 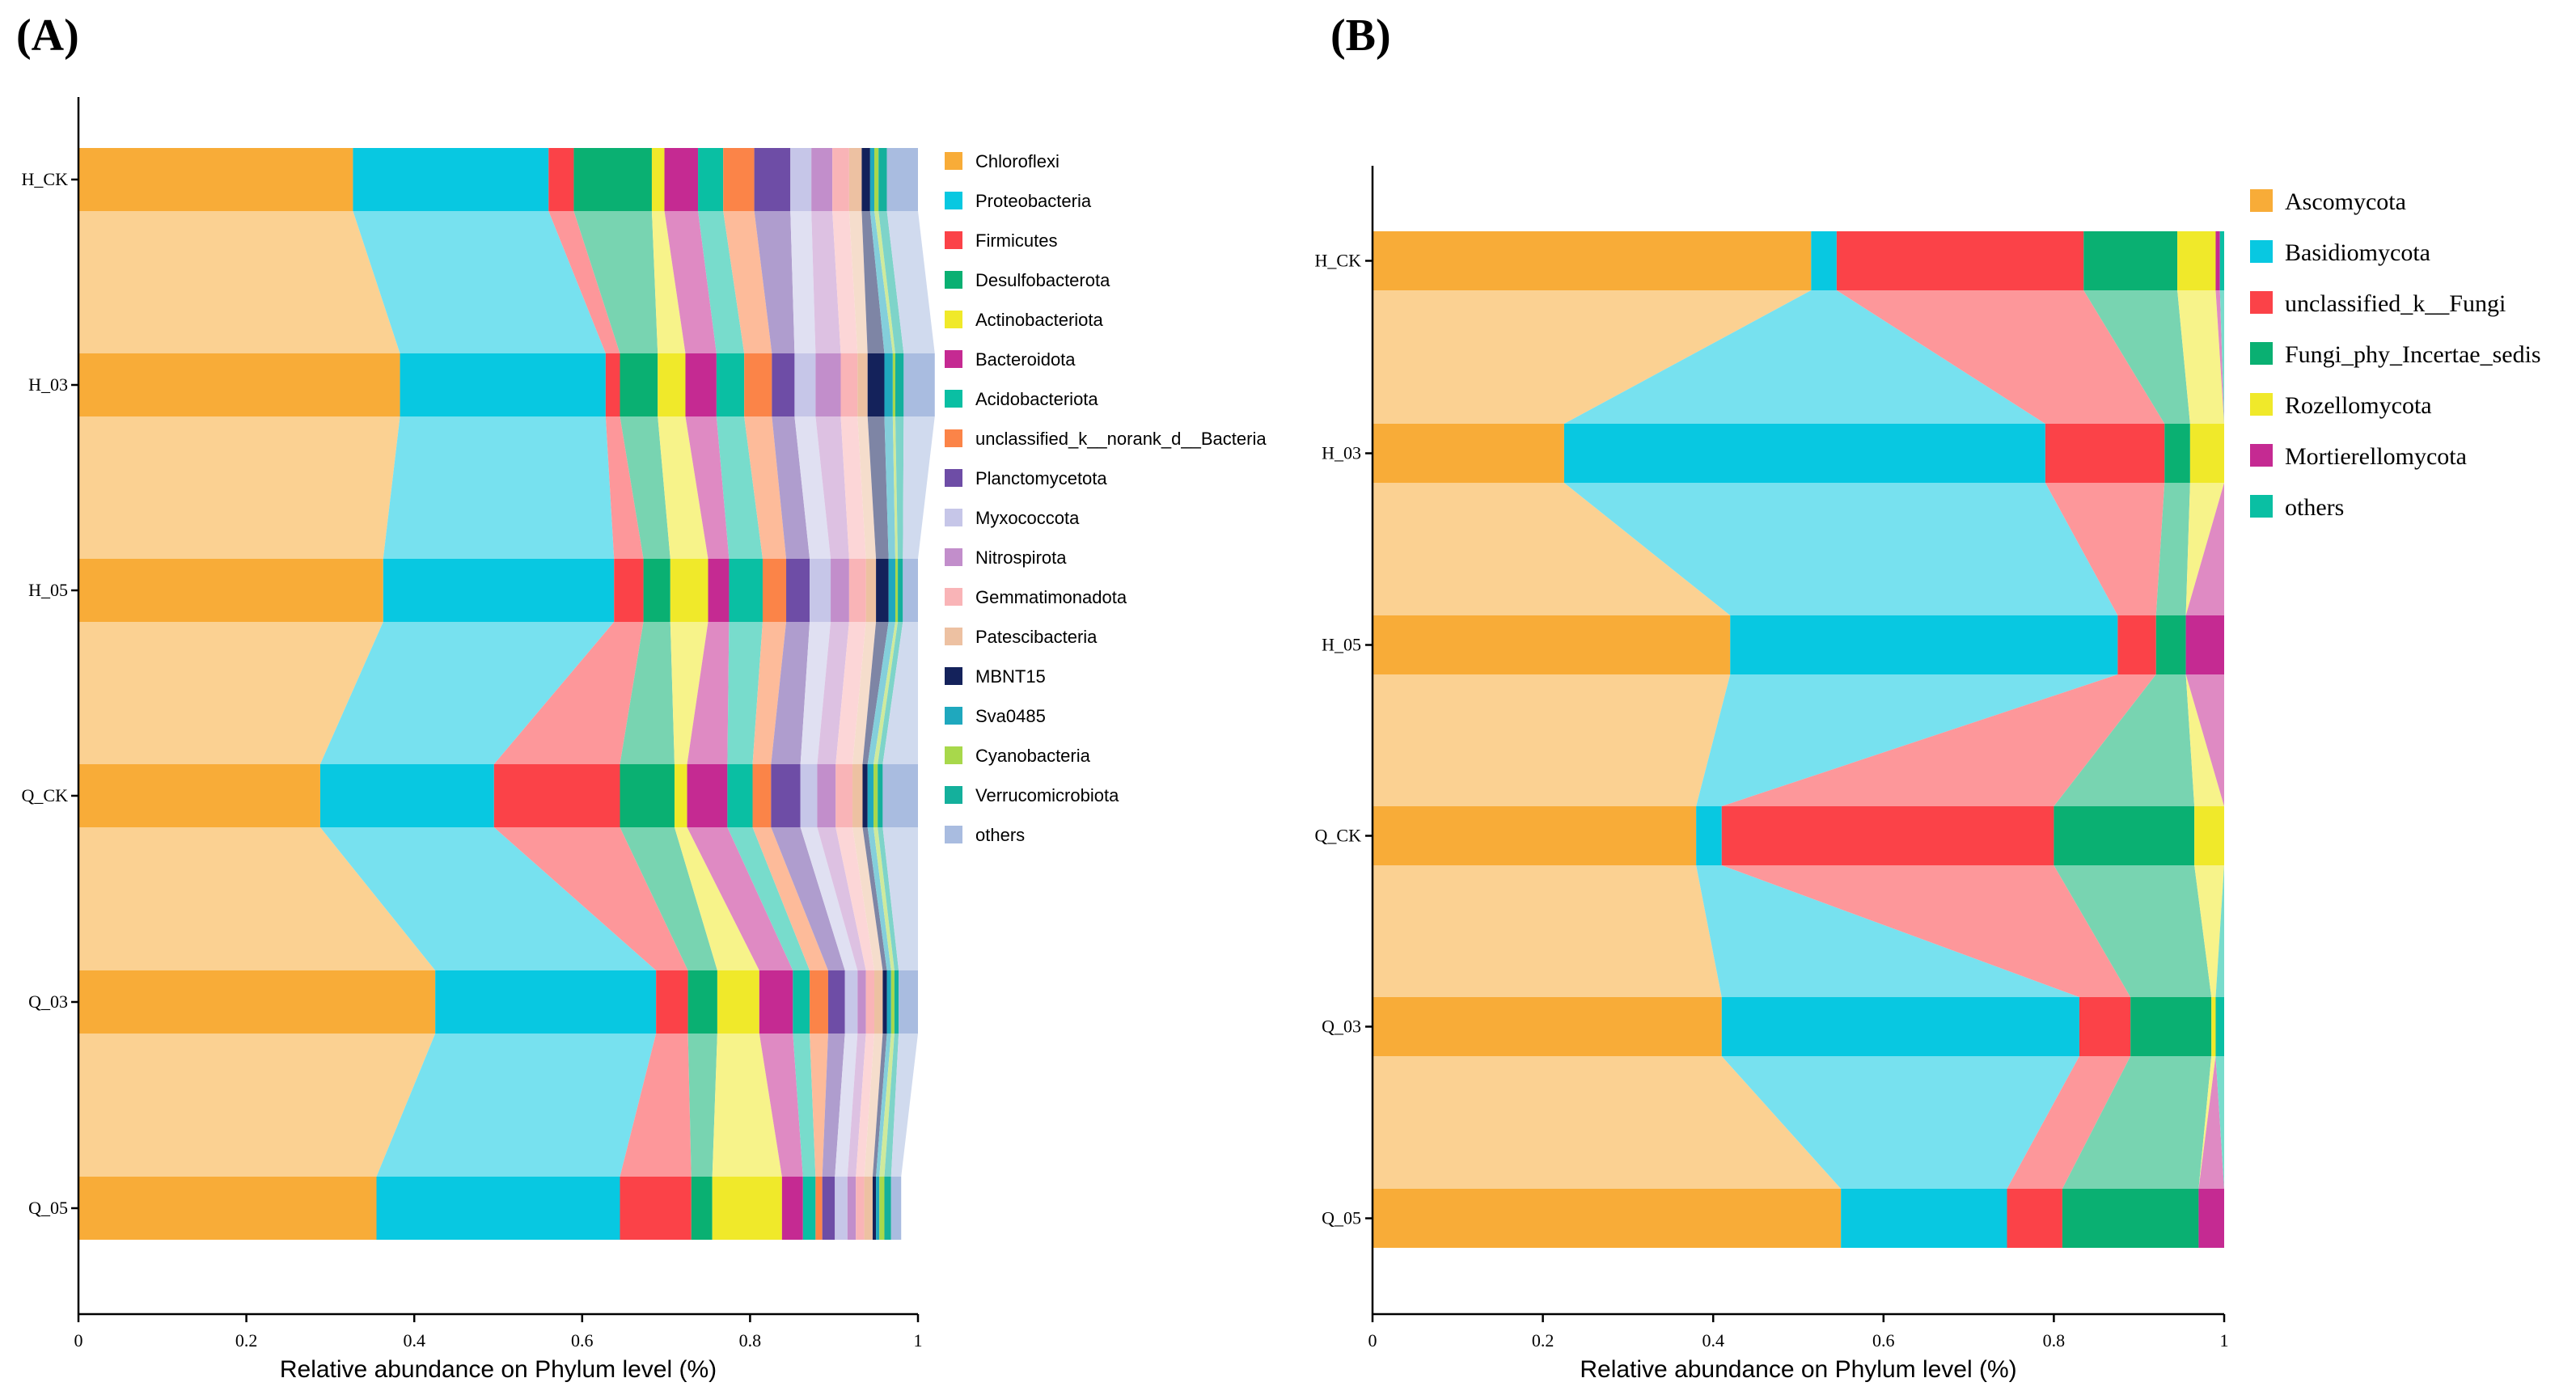 What do you see at coordinates (730, 384) in the screenshot?
I see `bar-h-03-acidobacteriota` at bounding box center [730, 384].